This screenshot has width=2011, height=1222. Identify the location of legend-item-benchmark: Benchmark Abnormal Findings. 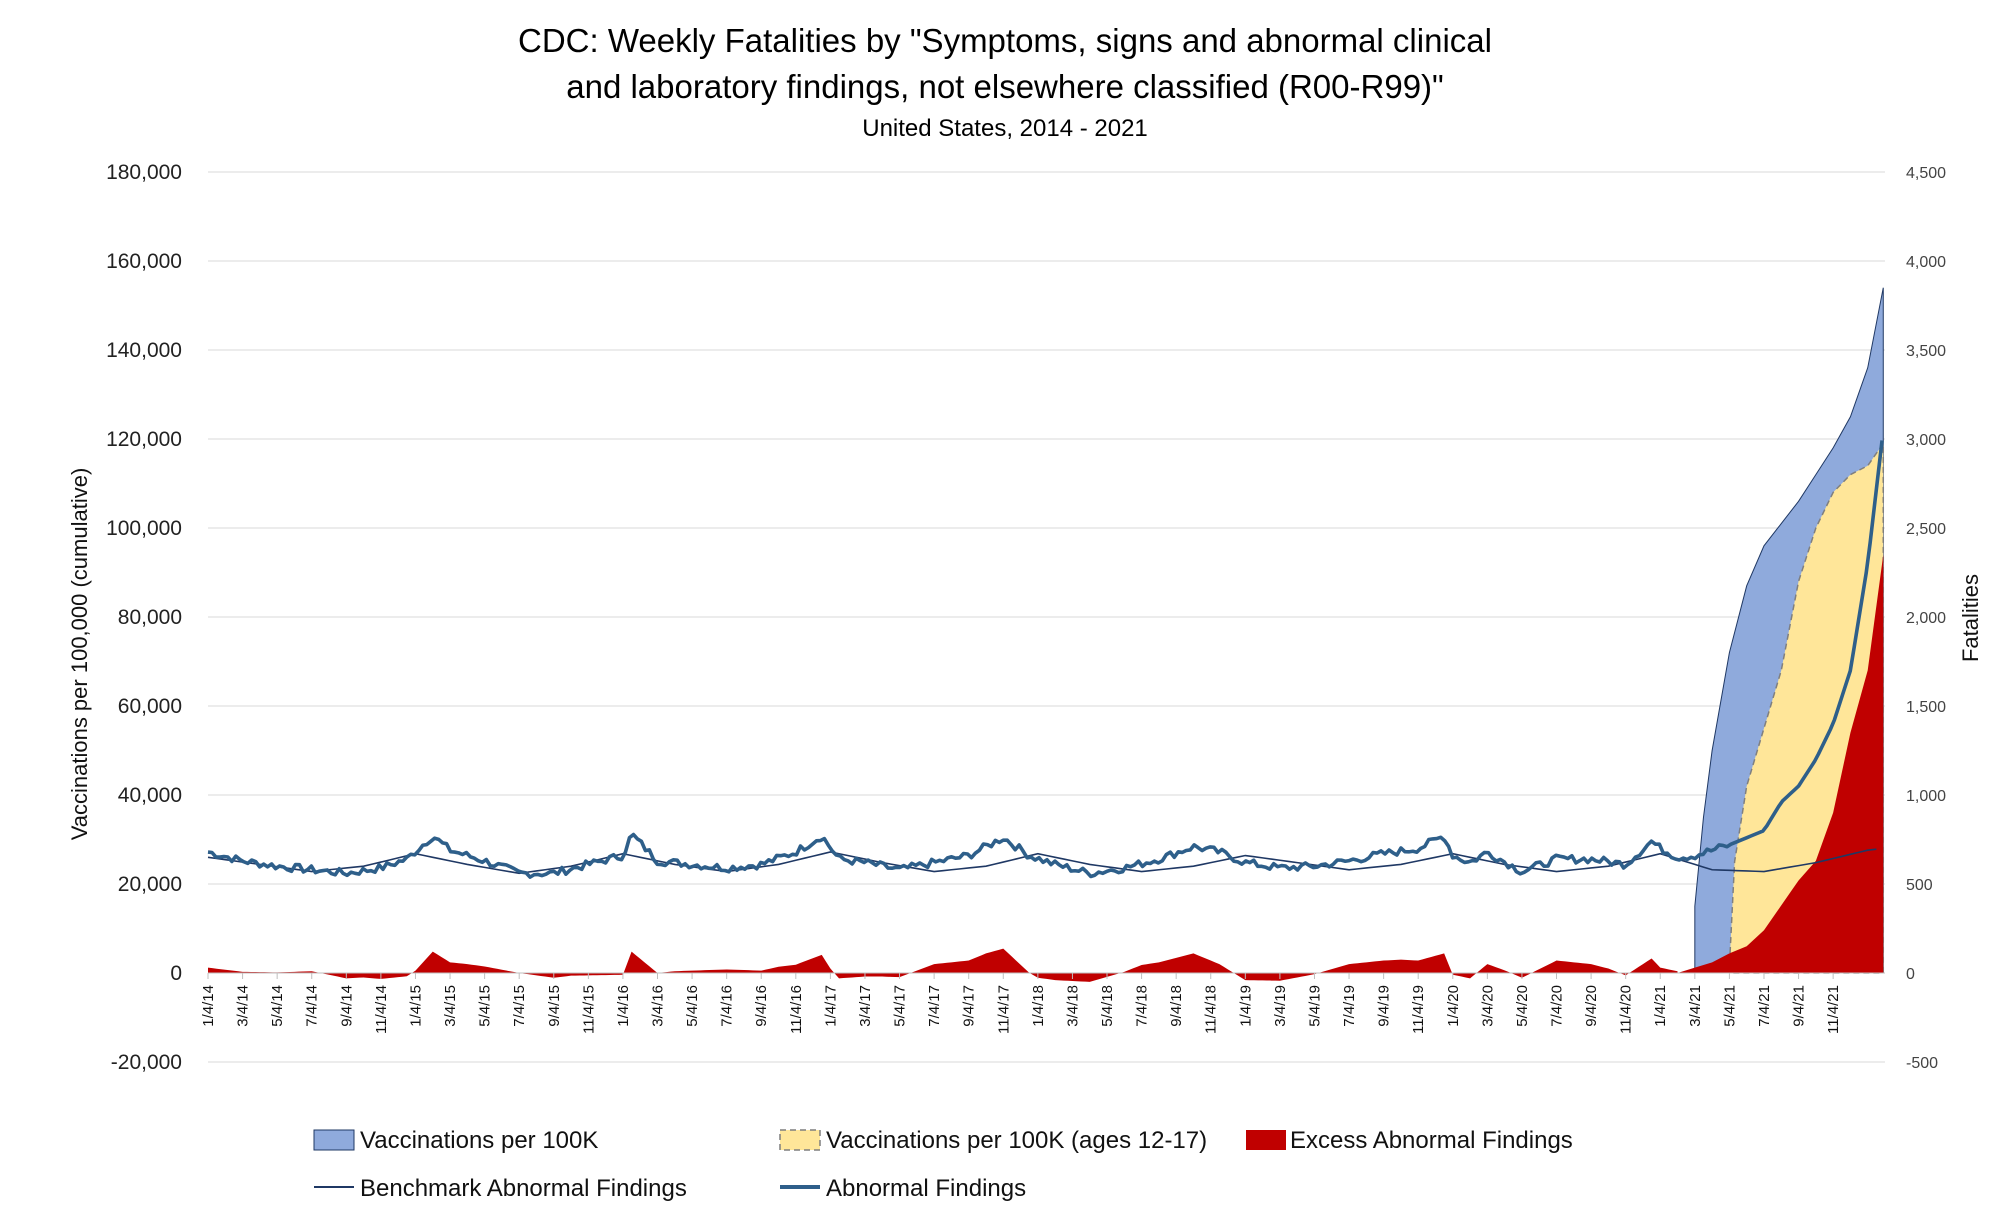
(500, 1188).